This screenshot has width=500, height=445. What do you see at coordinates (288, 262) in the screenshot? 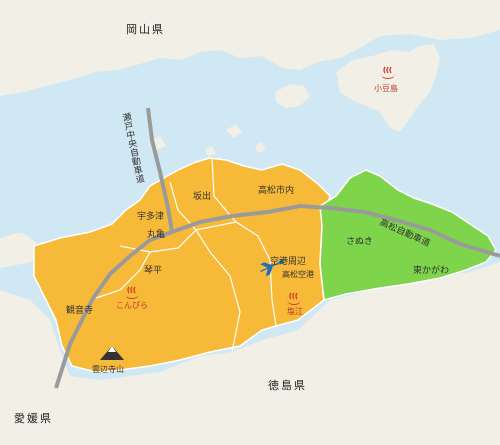
I see `area-airport: 空港周辺` at bounding box center [288, 262].